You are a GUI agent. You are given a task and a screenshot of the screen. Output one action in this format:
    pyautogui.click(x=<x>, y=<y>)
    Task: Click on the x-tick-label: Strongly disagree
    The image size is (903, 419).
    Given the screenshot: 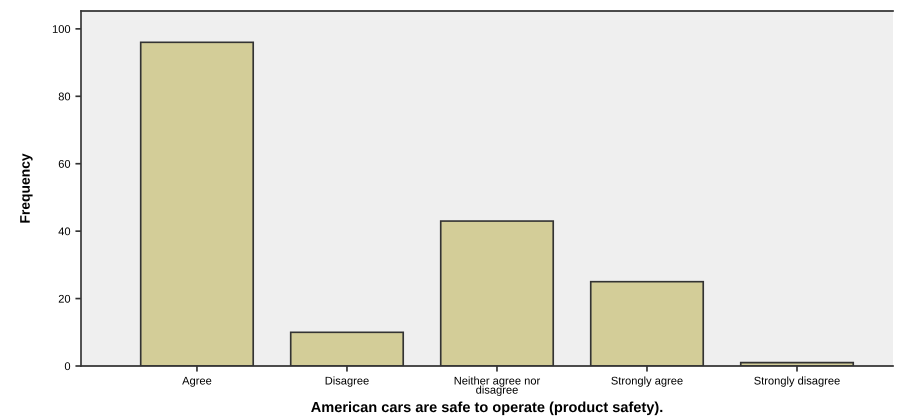 What is the action you would take?
    pyautogui.click(x=797, y=381)
    